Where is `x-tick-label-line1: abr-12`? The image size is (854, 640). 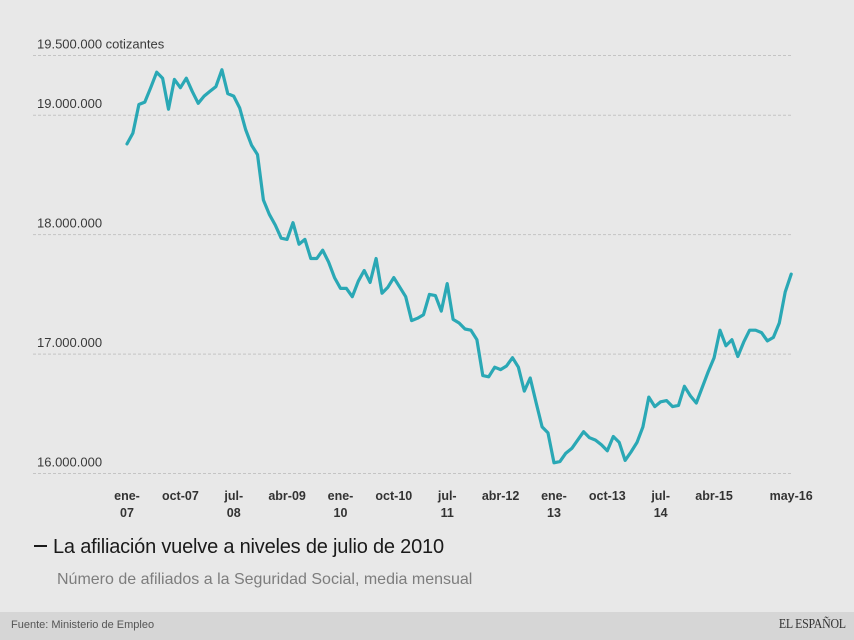
x-tick-label-line1: abr-12 is located at coordinates (501, 496).